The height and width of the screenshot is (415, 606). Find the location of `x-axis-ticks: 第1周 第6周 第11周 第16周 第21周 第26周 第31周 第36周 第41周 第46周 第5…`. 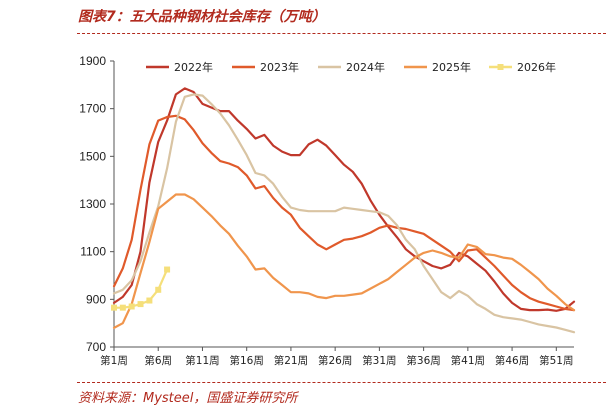

x-axis-ticks: 第1周 第6周 第11周 第16周 第21周 第26周 第31周 第36周 第41周 第46周 第5… is located at coordinates (336, 357).